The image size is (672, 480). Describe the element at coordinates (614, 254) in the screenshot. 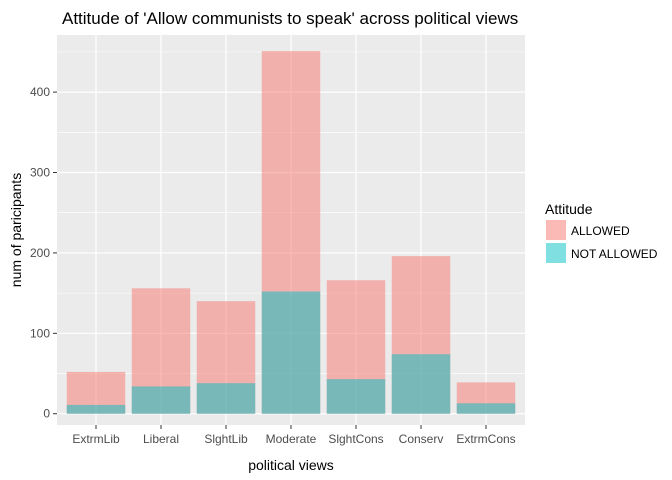

I see `legend-label-not-allowed: NOT ALLOWED` at that location.